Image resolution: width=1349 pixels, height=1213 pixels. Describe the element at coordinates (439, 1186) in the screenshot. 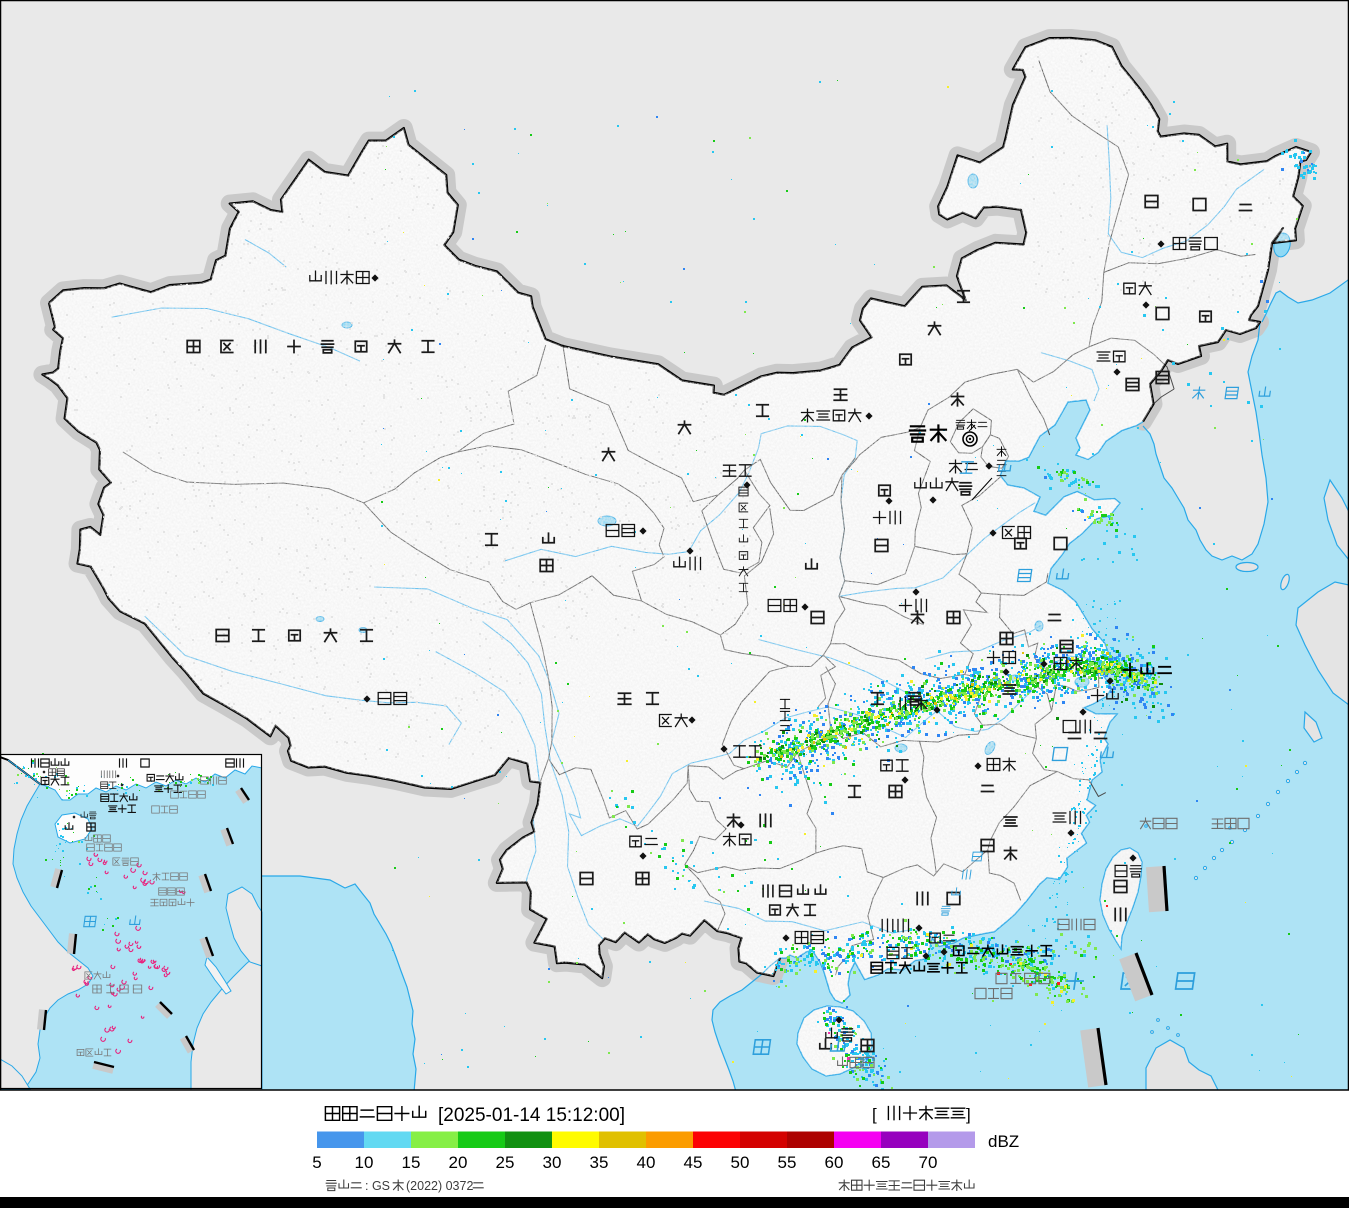

I see `svg-text: (2022) 0372` at that location.